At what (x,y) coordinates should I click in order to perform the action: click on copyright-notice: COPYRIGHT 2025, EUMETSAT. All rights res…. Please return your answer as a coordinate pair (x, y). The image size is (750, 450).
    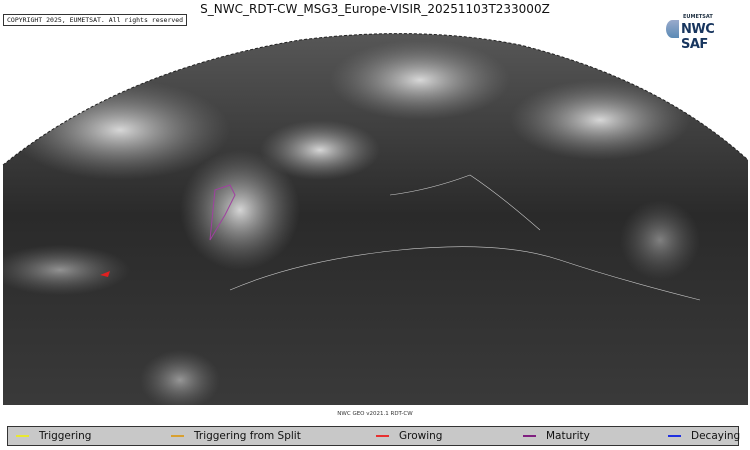
    Looking at the image, I should click on (95, 20).